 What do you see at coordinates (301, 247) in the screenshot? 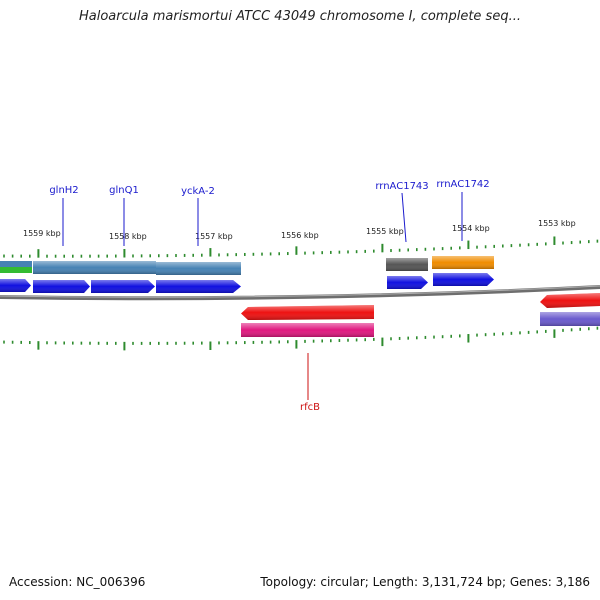
I see `ruler-ticks-forward` at bounding box center [301, 247].